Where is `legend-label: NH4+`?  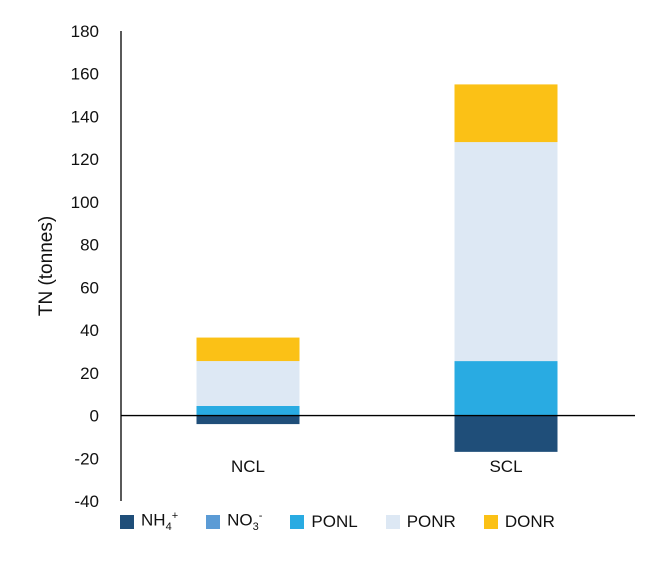
legend-label: NH4+ is located at coordinates (160, 522).